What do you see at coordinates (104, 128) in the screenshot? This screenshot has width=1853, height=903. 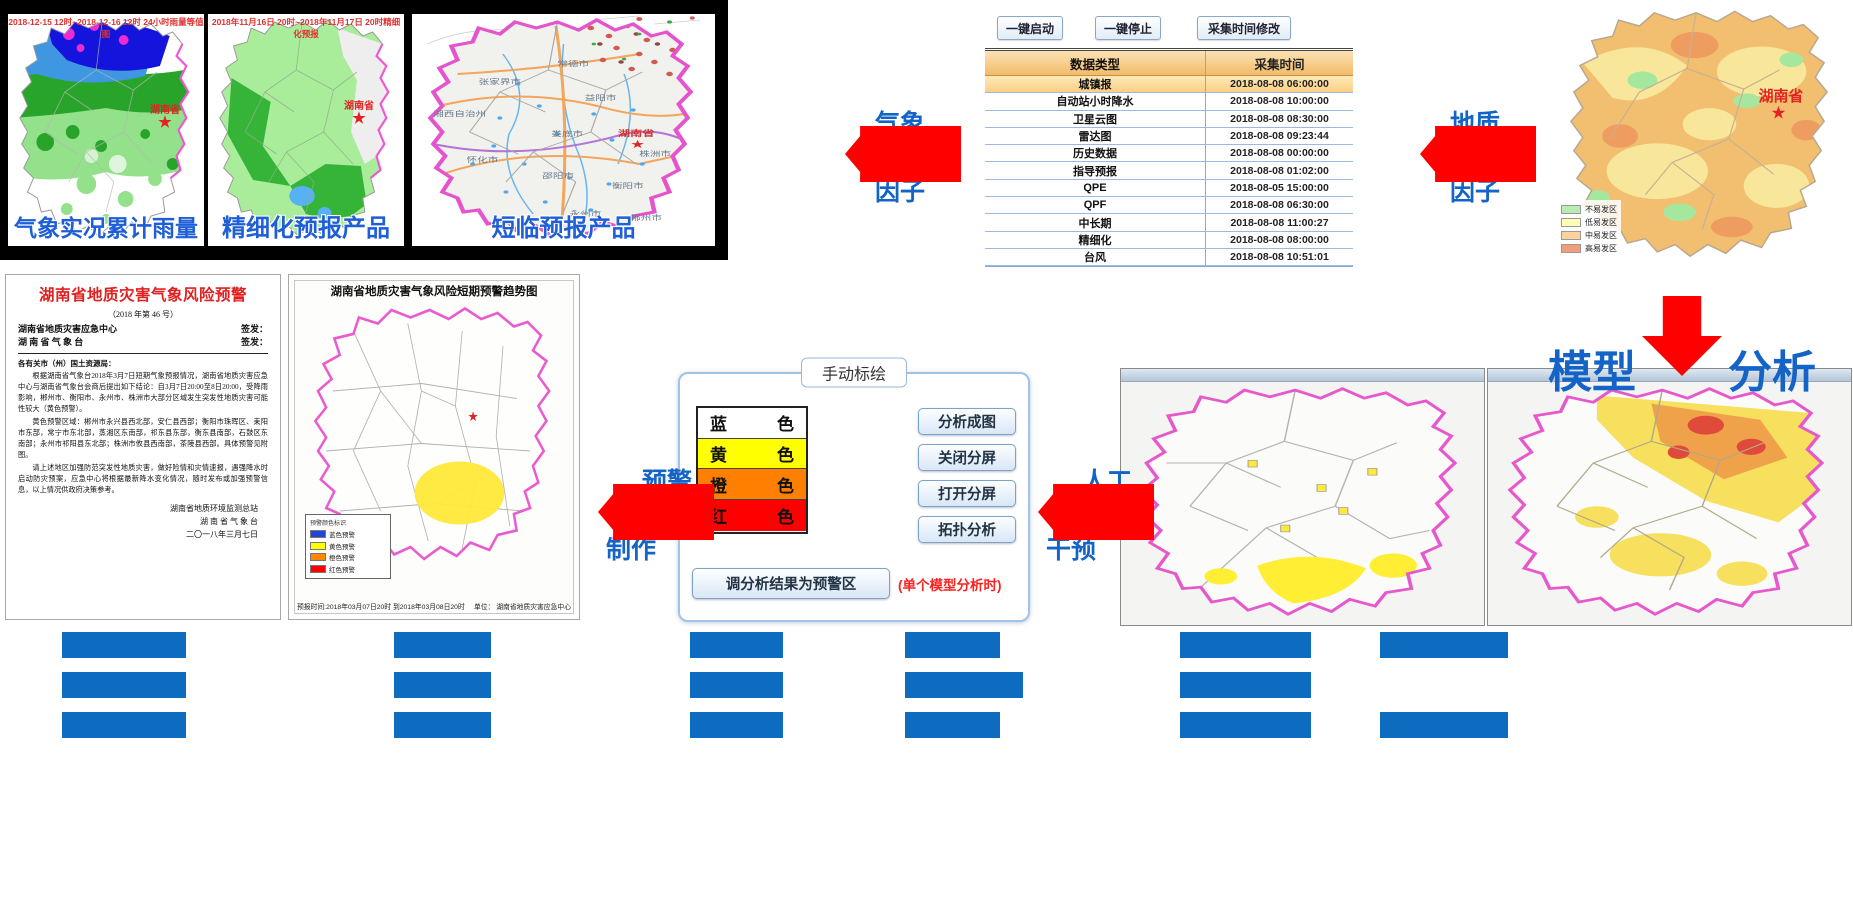 I see `rainfall-map-image` at bounding box center [104, 128].